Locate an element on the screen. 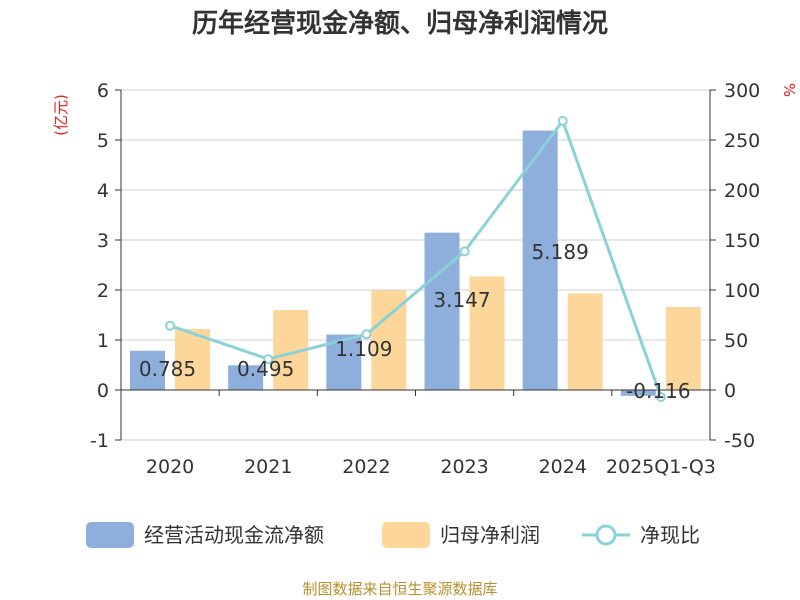 The image size is (800, 600). right-tick-label: 100 is located at coordinates (742, 291).